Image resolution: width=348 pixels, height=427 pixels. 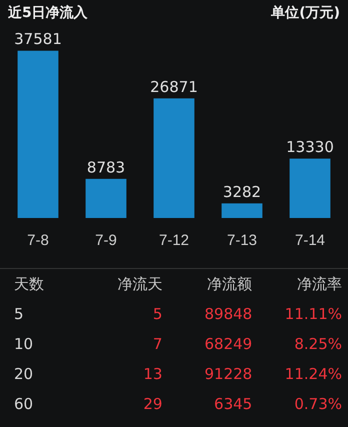 I want to click on text: 13, so click(x=152, y=374).